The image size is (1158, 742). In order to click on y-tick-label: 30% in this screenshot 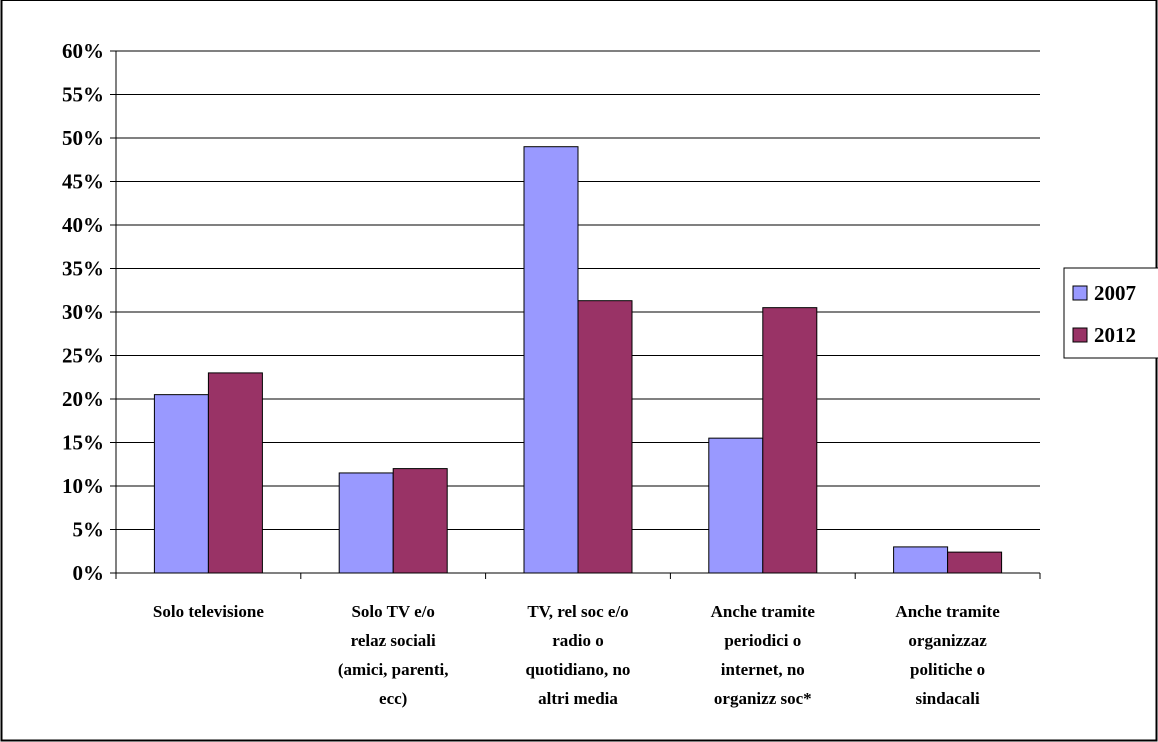, I will do `click(83, 312)`.